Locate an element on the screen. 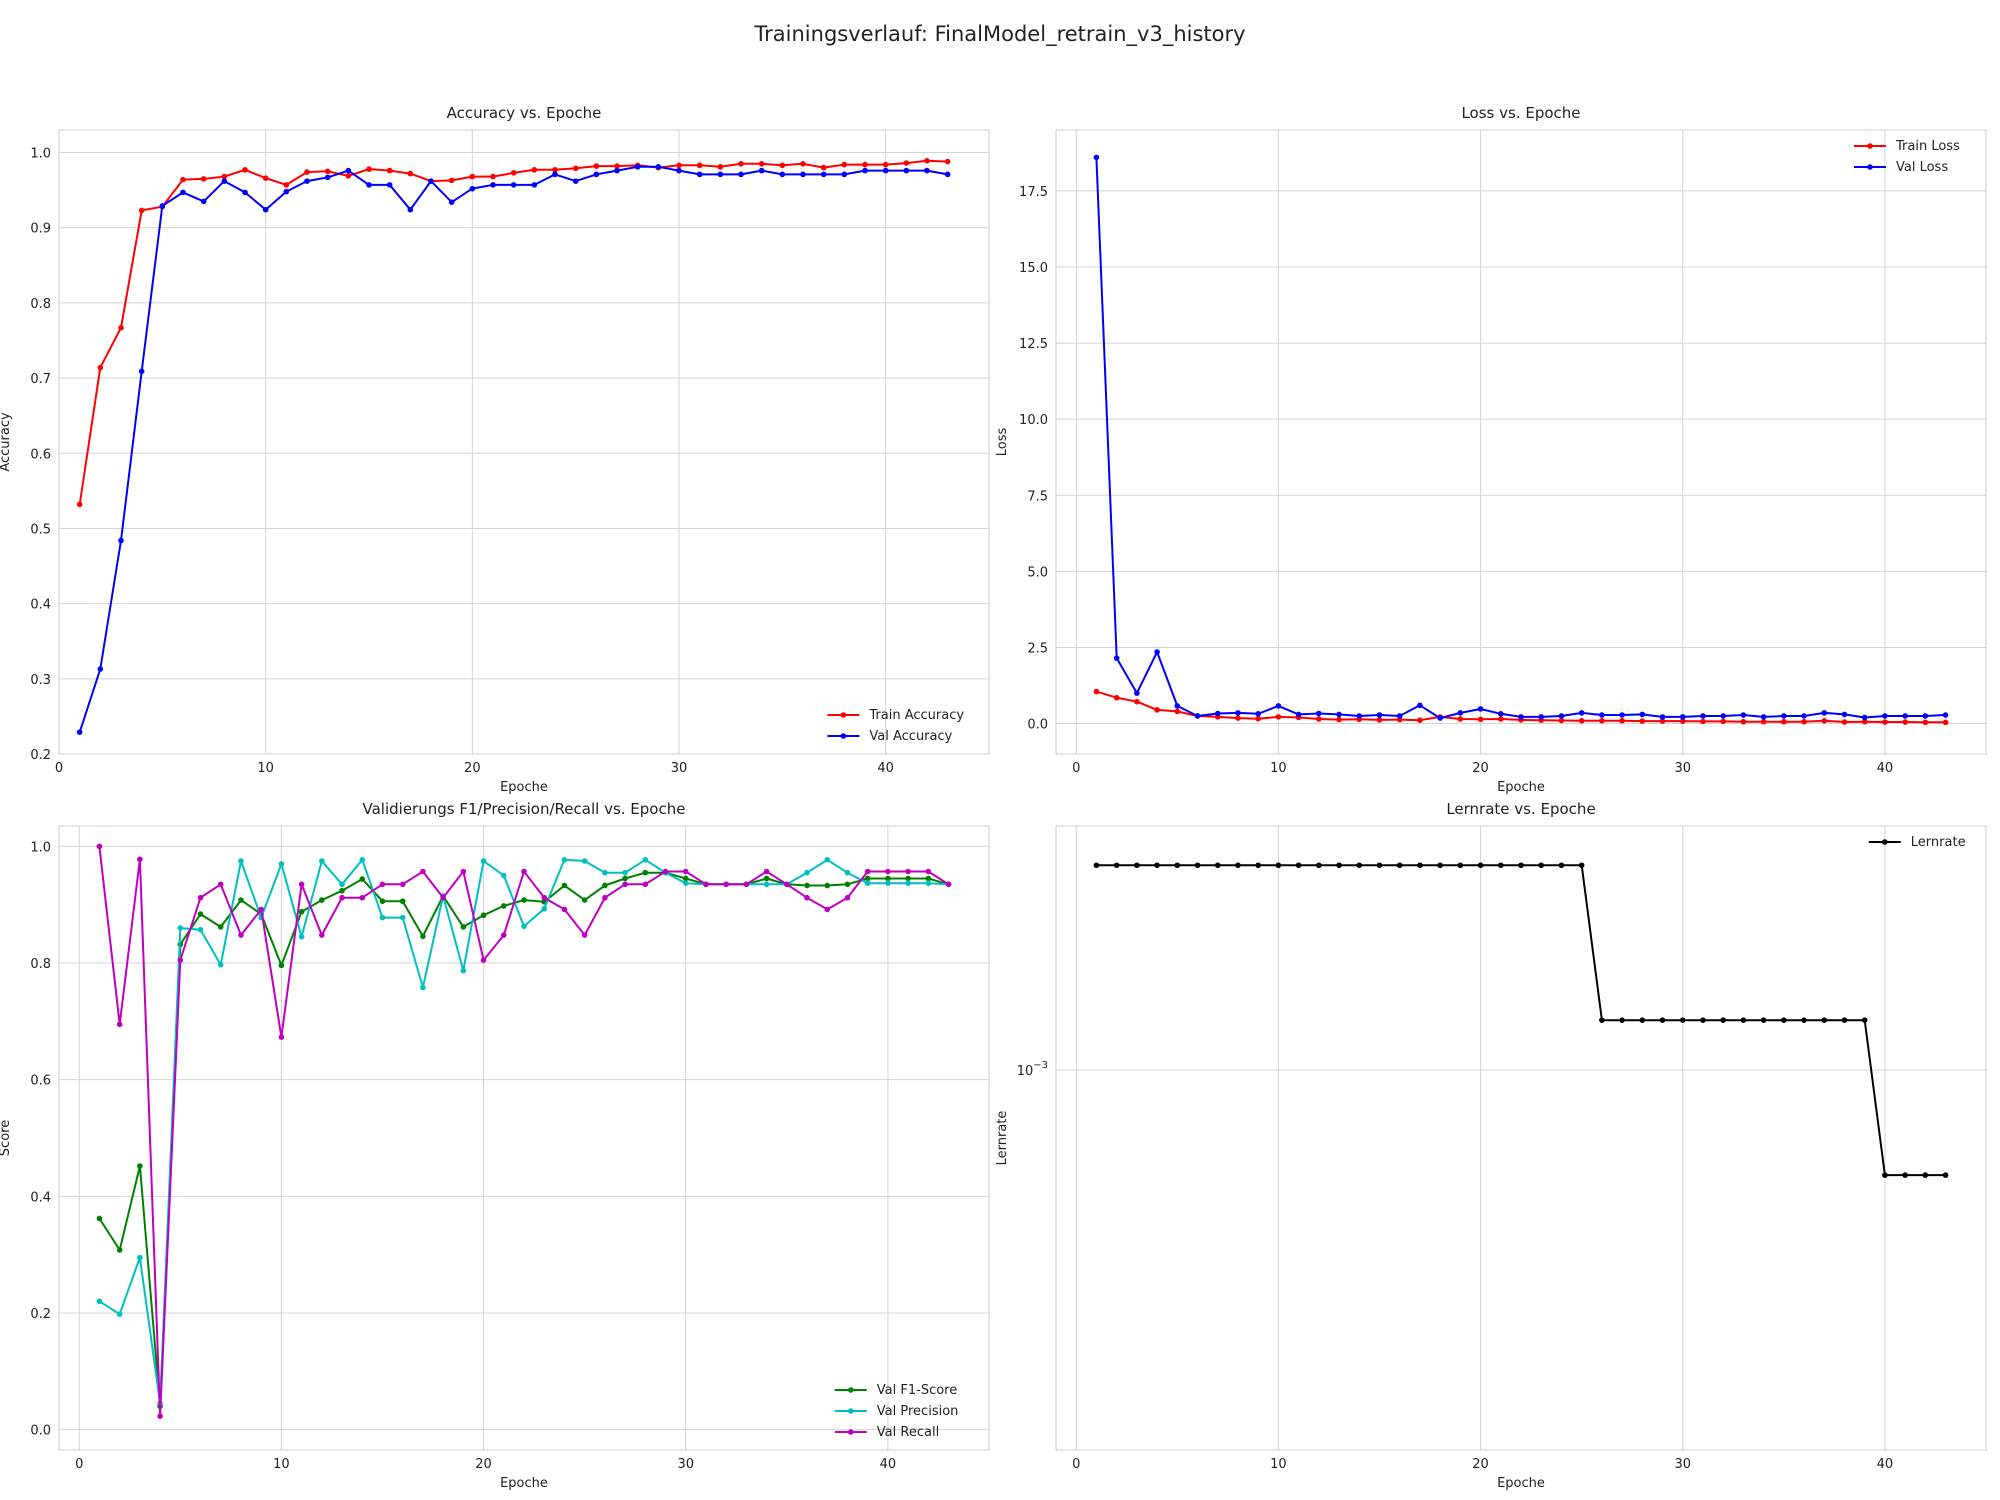 The image size is (2000, 1500). loss-x-axis-label: Epoche is located at coordinates (1521, 787).